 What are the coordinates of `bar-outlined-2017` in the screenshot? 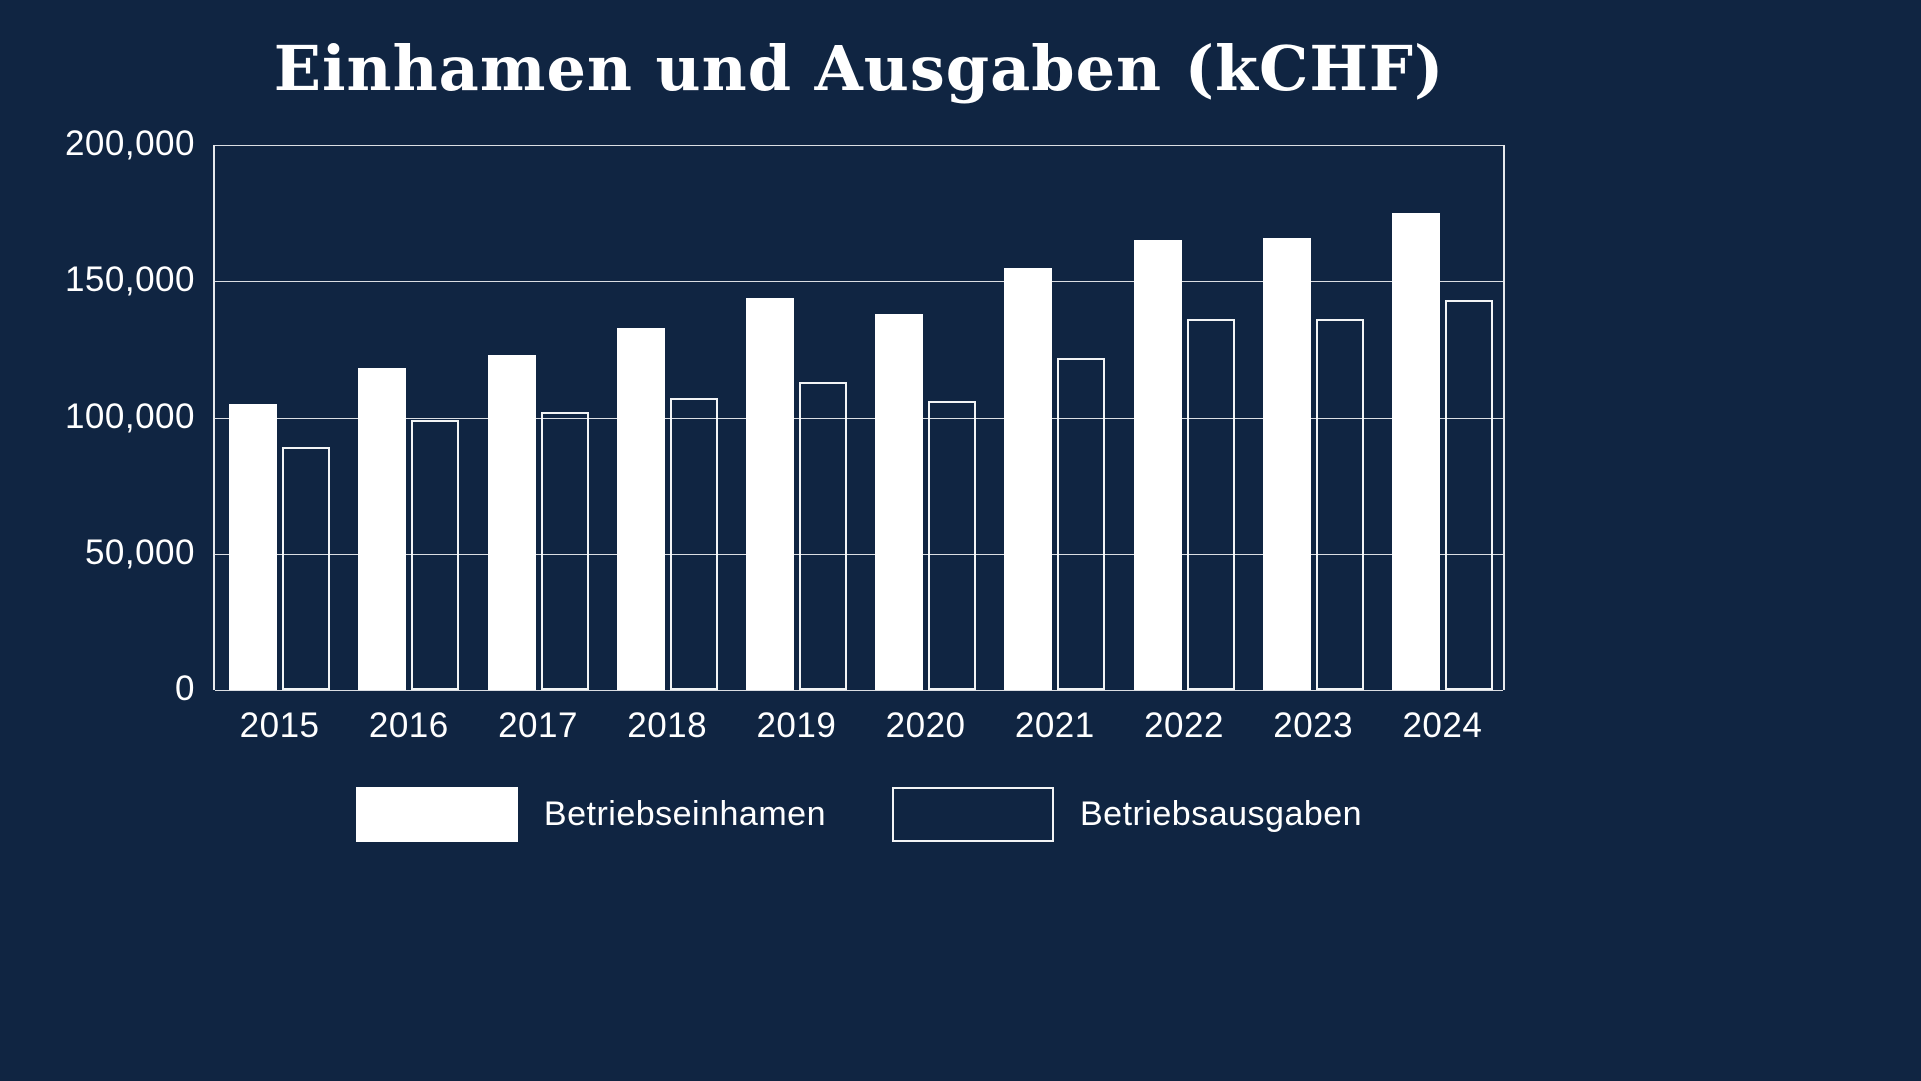 It's located at (564, 551).